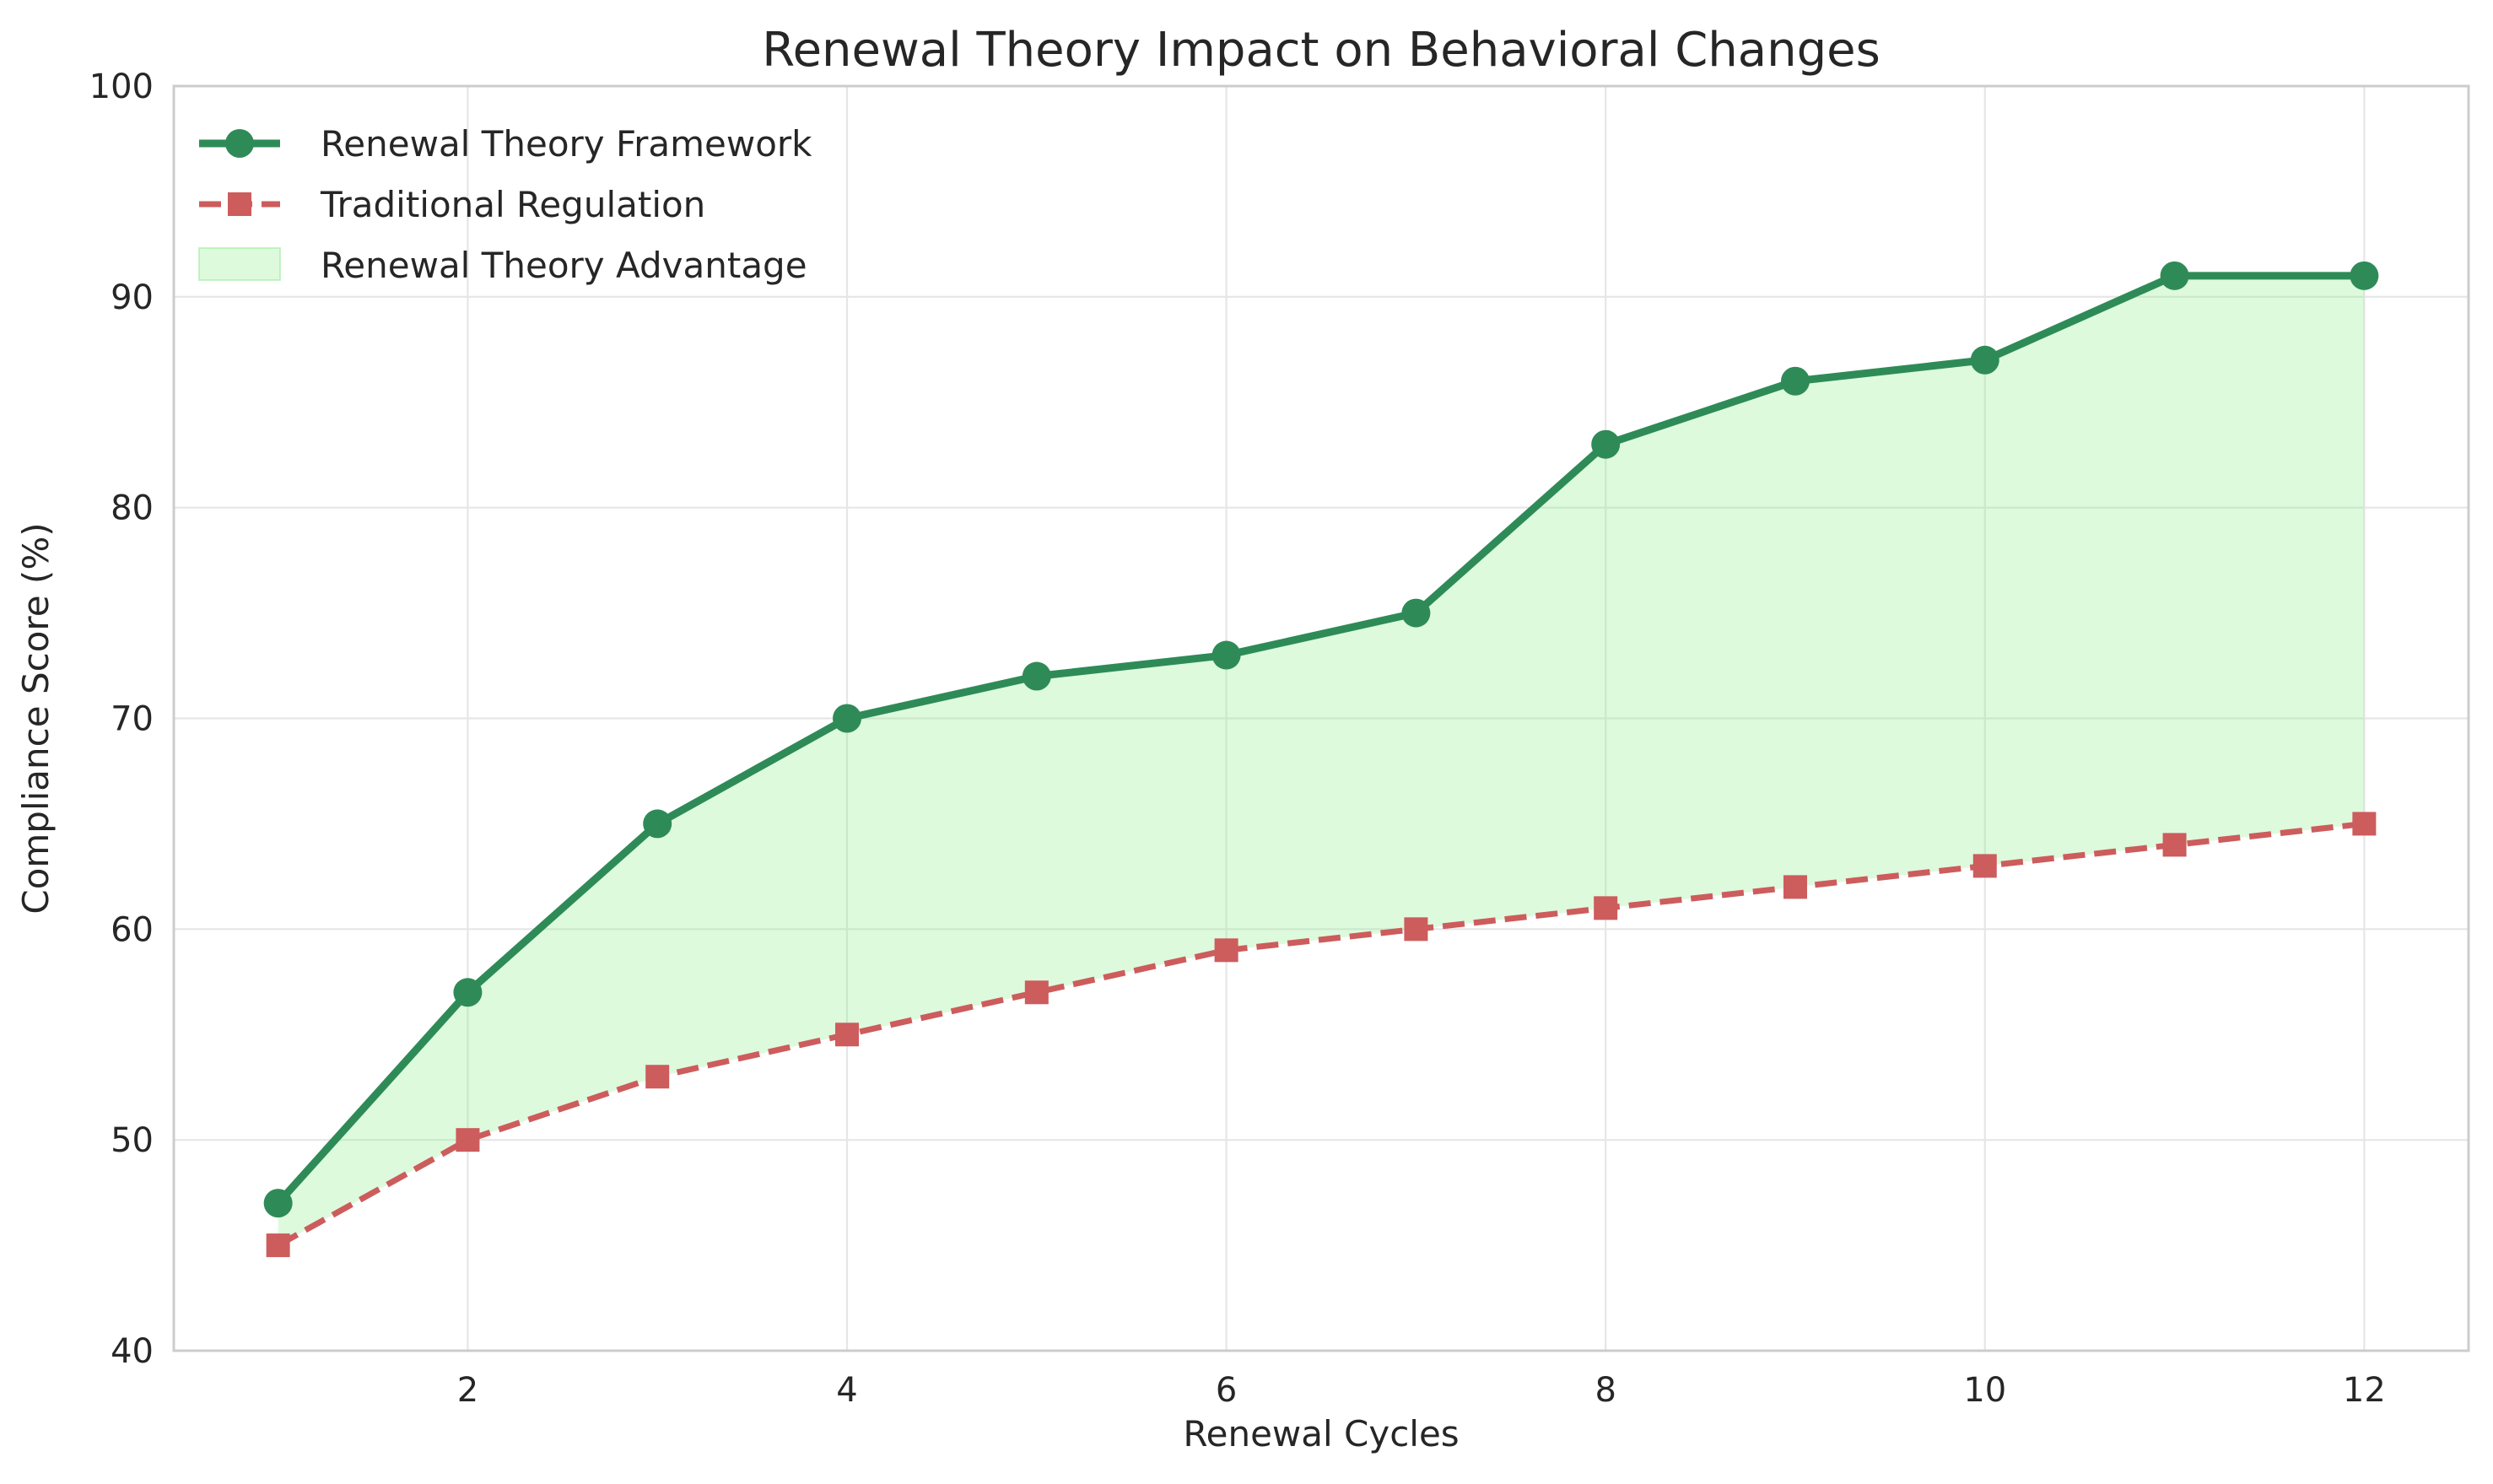  I want to click on y-tick-label: 90, so click(132, 297).